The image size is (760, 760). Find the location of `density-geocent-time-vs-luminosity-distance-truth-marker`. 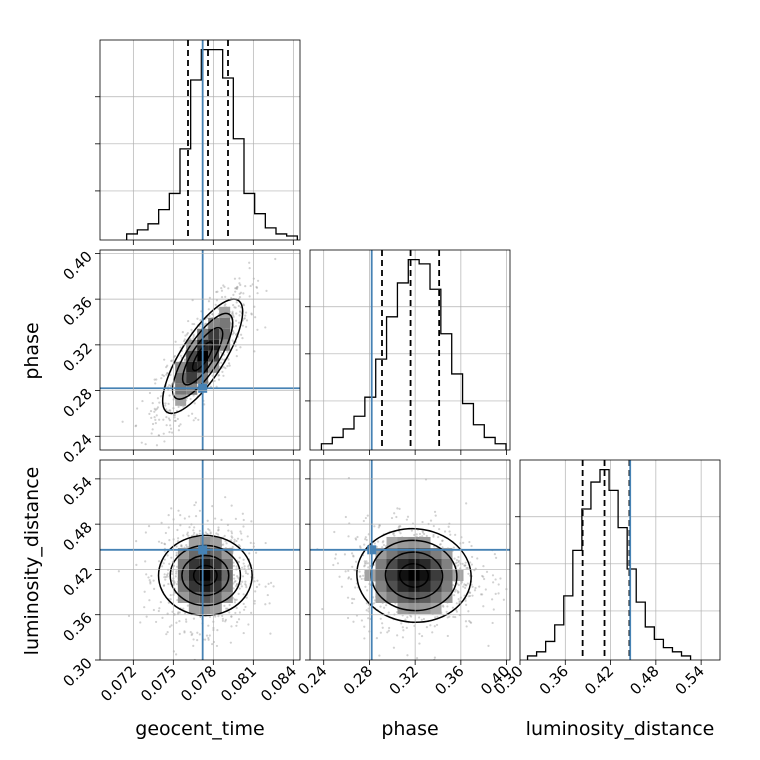

density-geocent-time-vs-luminosity-distance-truth-marker is located at coordinates (203, 550).